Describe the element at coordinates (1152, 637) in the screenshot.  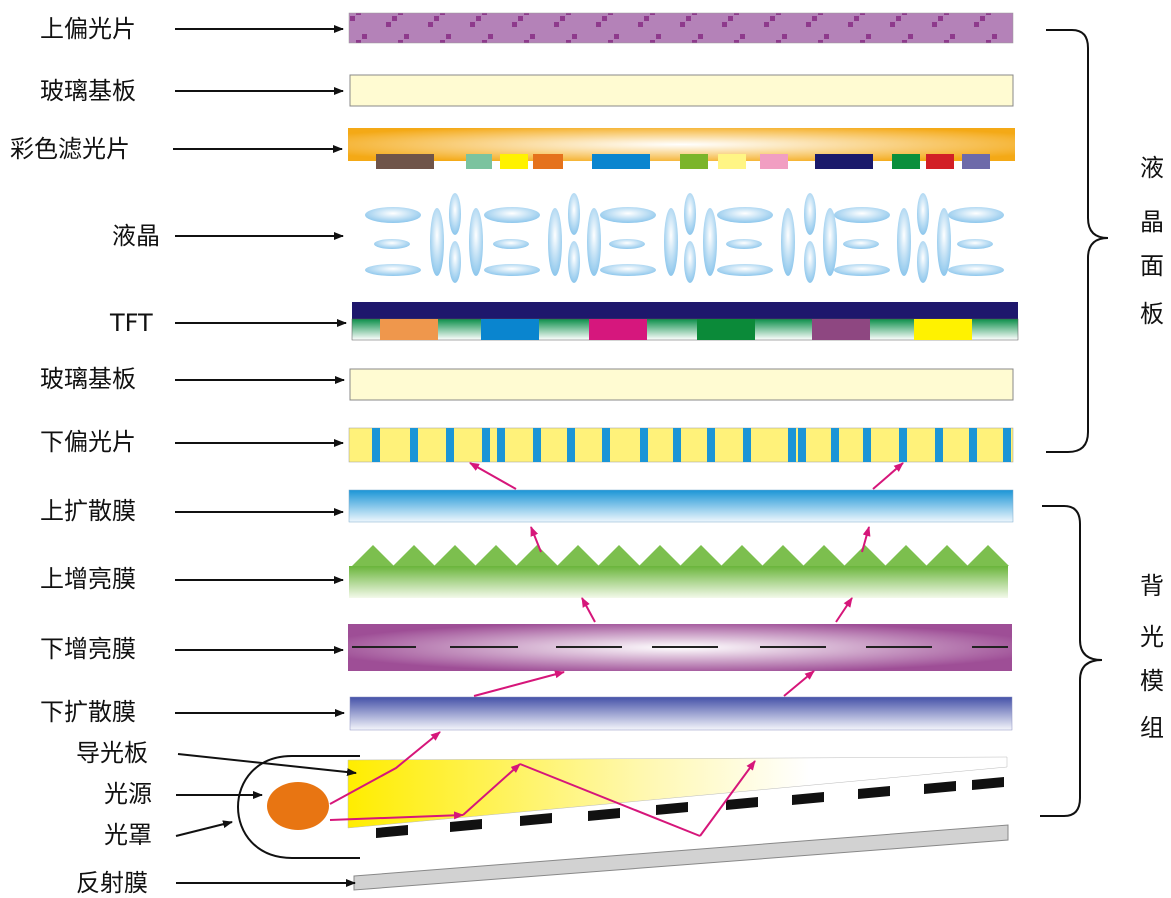
I see `group-backlight-char-2: 光` at that location.